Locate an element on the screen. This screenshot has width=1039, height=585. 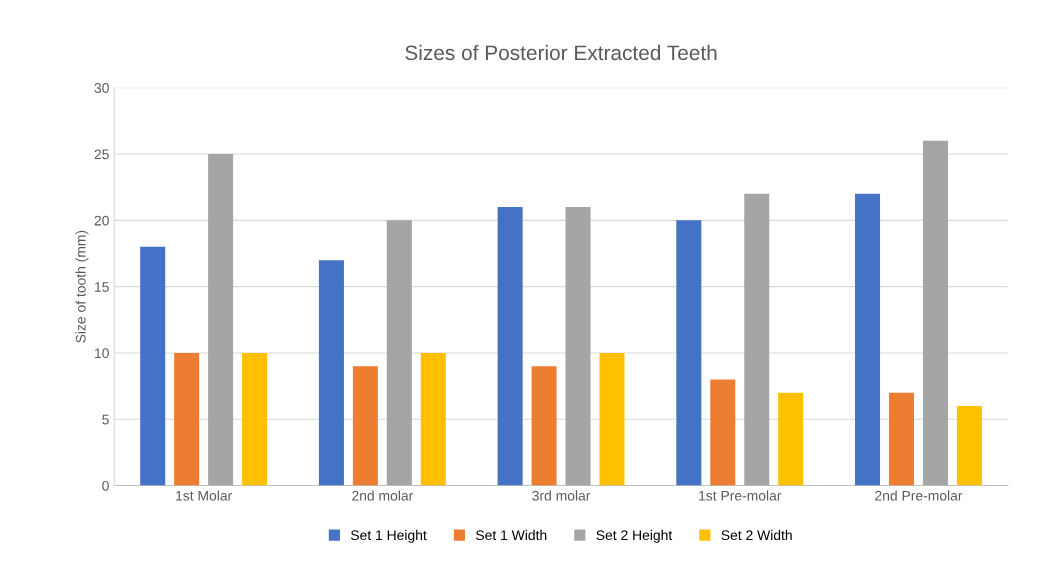
x-tick-label: 2nd molar is located at coordinates (382, 495).